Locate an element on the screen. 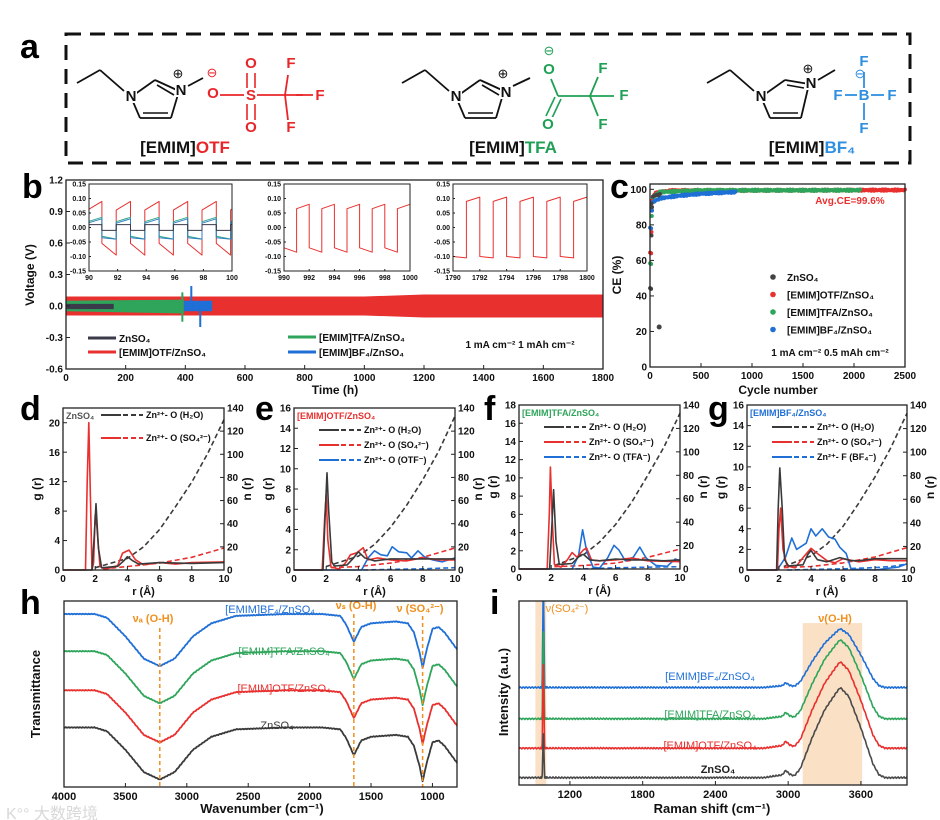 The width and height of the screenshot is (940, 820). x-tick-label: 998 is located at coordinates (385, 278).